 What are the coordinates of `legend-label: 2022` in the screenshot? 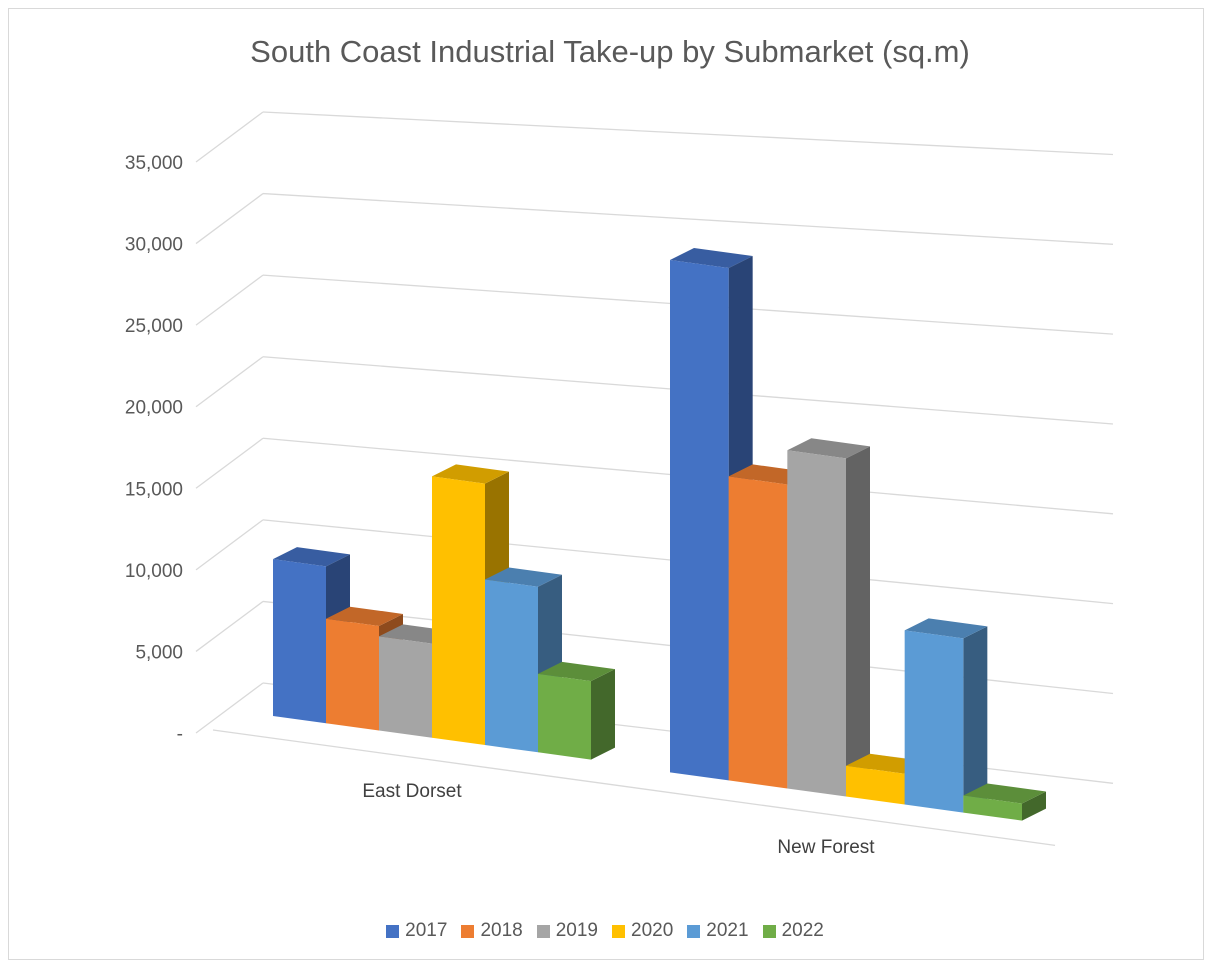 It's located at (802, 930).